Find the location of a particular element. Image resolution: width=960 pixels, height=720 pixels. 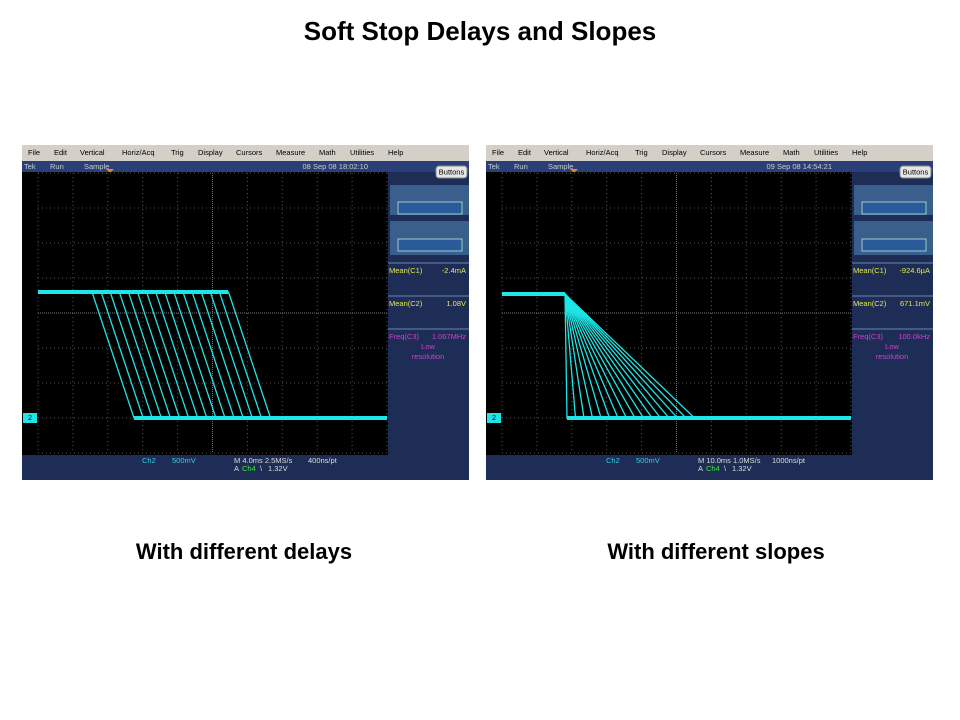

readout-value: 671.1mV is located at coordinates (915, 303).